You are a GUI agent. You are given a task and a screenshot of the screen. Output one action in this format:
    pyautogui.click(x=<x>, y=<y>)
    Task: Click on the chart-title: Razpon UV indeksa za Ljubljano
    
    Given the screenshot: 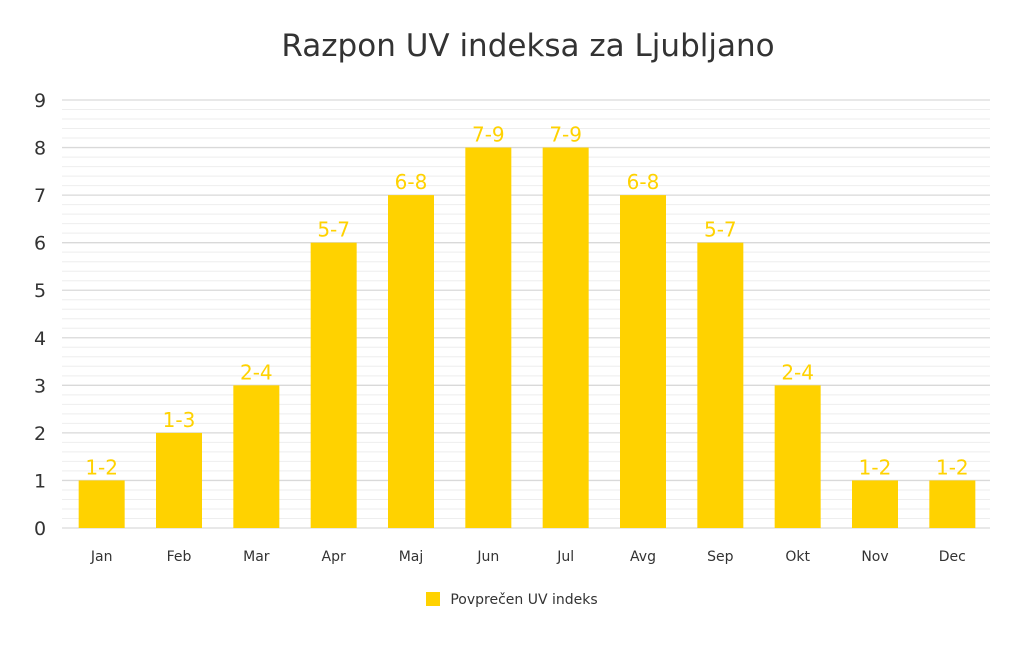 What is the action you would take?
    pyautogui.click(x=528, y=46)
    